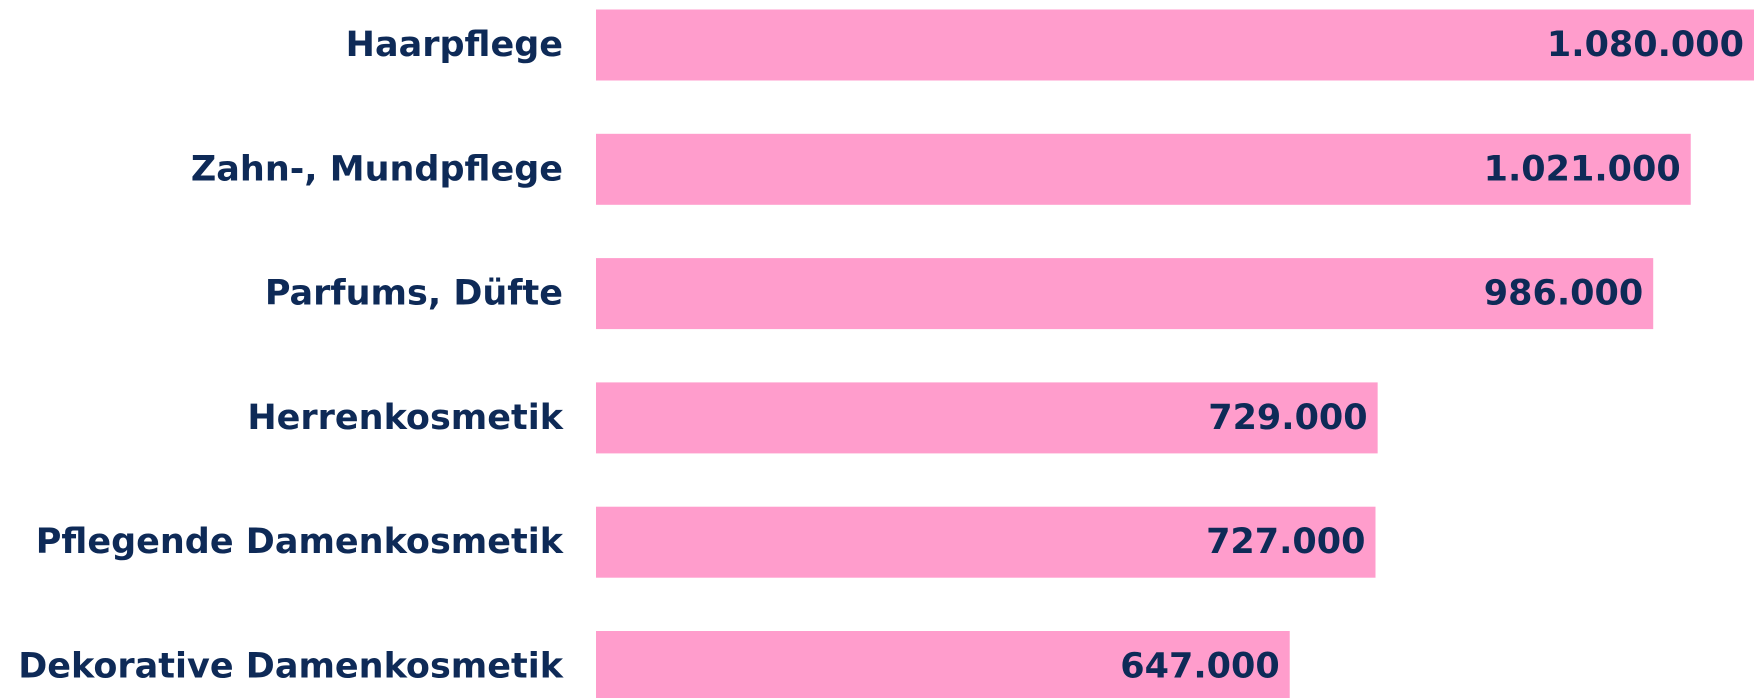  Describe the element at coordinates (300, 542) in the screenshot. I see `category-label: Pflegende Damenkosmetik` at that location.